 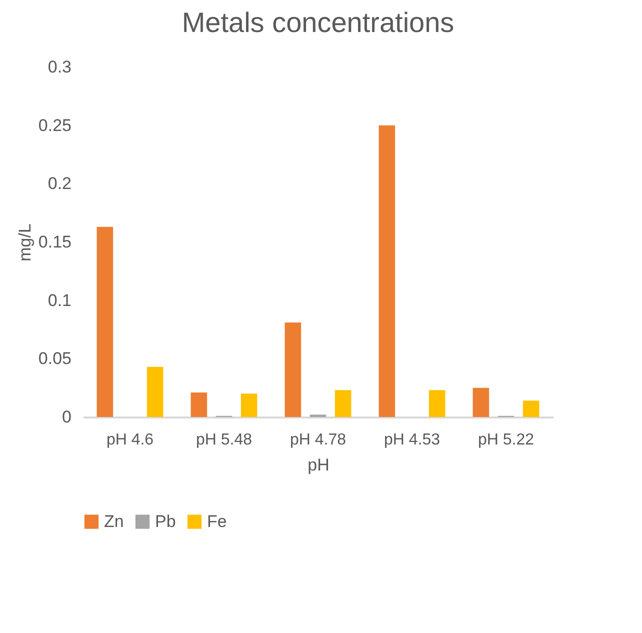 What do you see at coordinates (24, 243) in the screenshot?
I see `y-axis-title: mg/L` at bounding box center [24, 243].